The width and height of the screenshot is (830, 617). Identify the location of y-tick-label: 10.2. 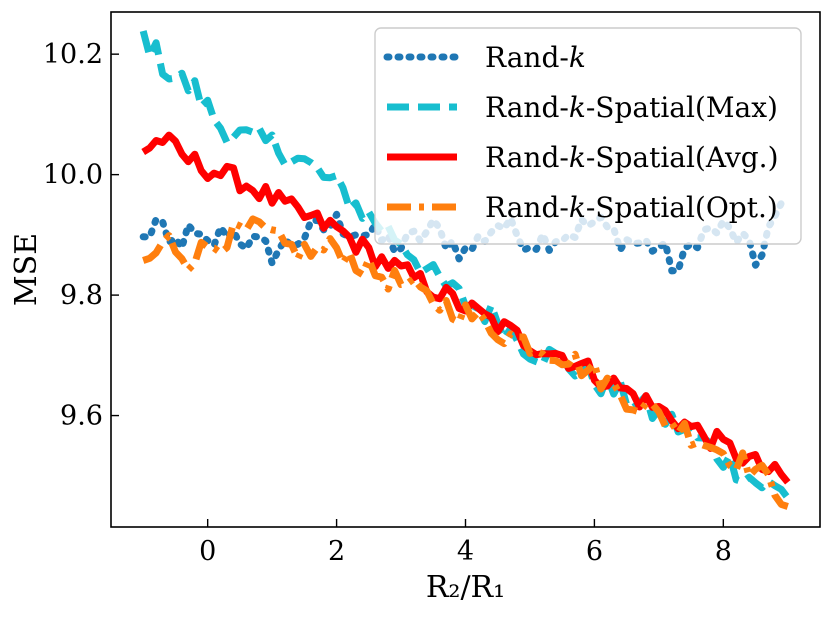
(73, 54).